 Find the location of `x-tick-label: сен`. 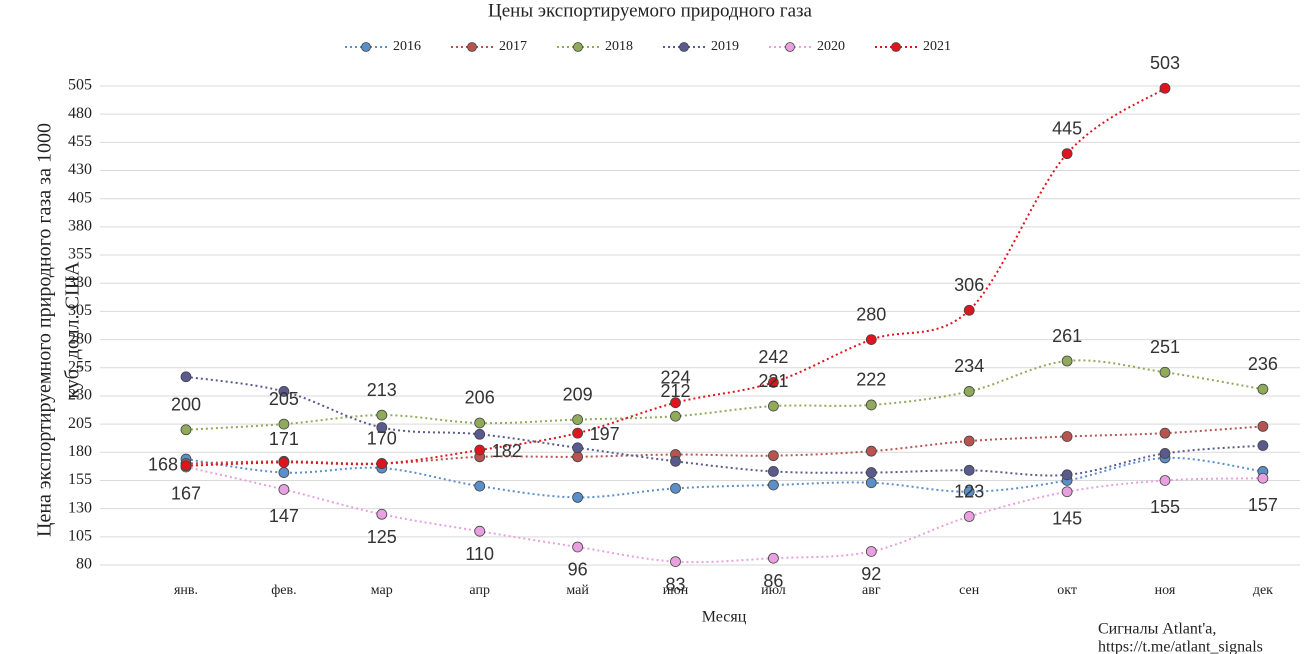

x-tick-label: сен is located at coordinates (969, 590).